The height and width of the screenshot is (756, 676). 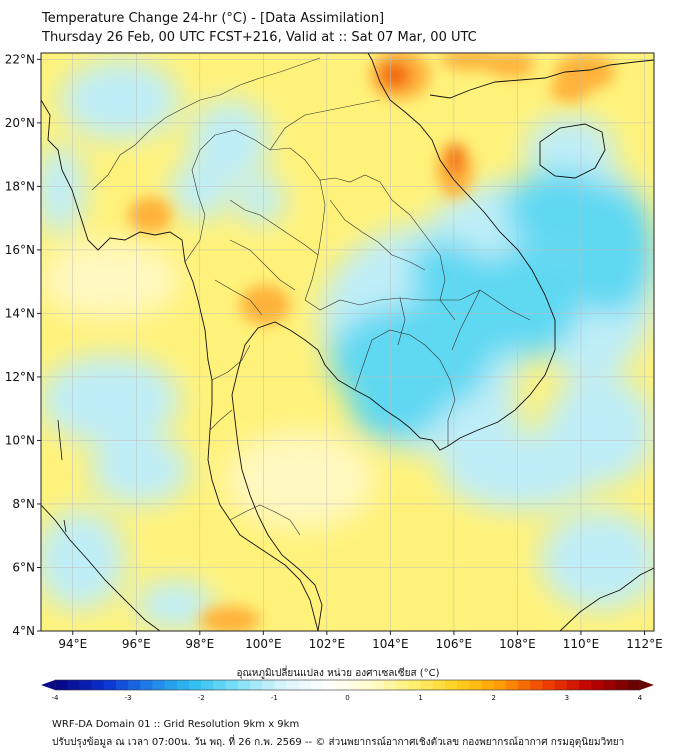 What do you see at coordinates (23, 631) in the screenshot?
I see `lat-tick-label: 4°N` at bounding box center [23, 631].